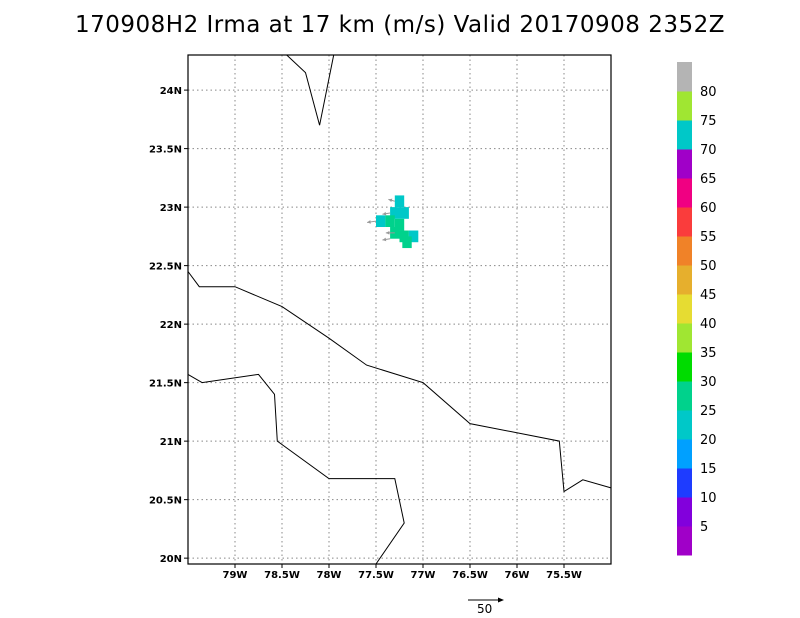 Image resolution: width=800 pixels, height=618 pixels. I want to click on wind-speed-cells, so click(397, 222).